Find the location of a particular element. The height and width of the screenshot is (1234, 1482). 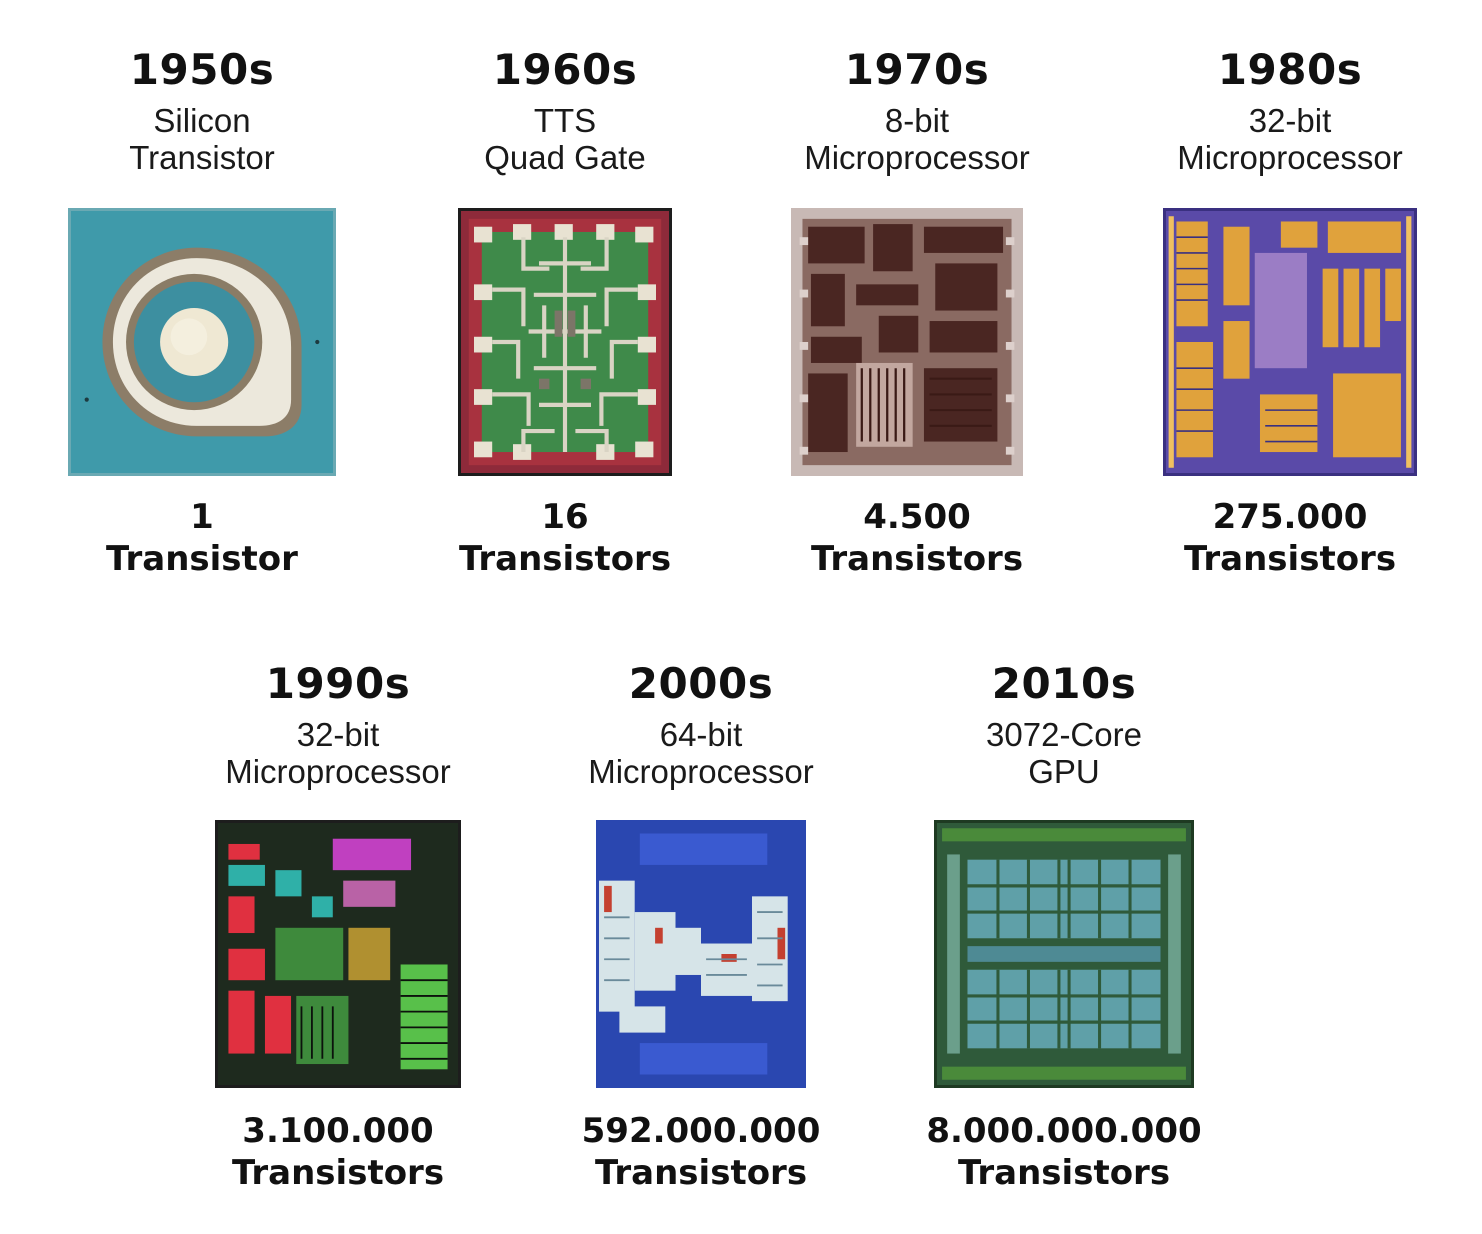

quad-gate-die-icon is located at coordinates (565, 342).